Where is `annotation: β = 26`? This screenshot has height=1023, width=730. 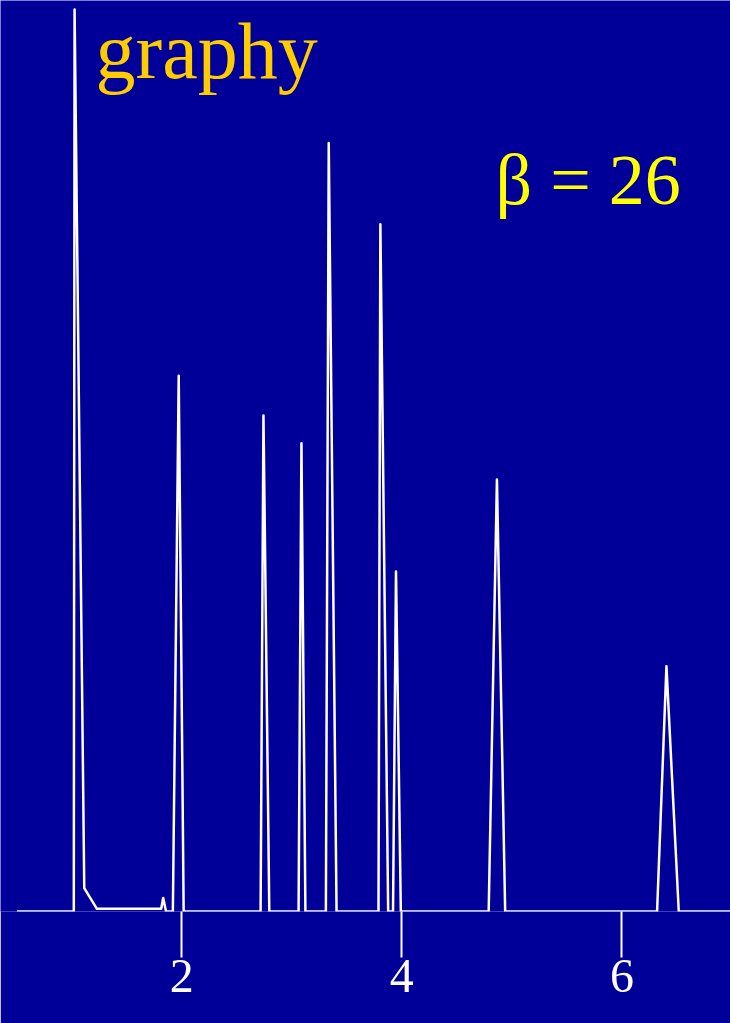 annotation: β = 26 is located at coordinates (588, 179).